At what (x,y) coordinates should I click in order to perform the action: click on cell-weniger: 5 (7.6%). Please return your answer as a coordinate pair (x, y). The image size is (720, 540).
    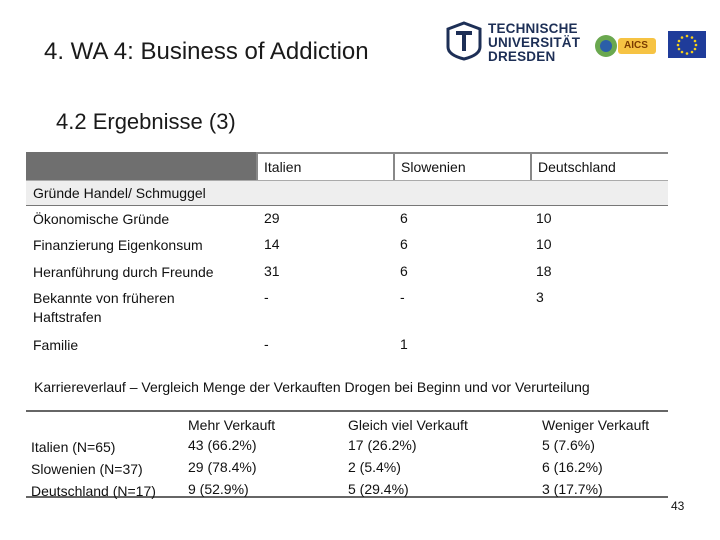
    Looking at the image, I should click on (568, 445).